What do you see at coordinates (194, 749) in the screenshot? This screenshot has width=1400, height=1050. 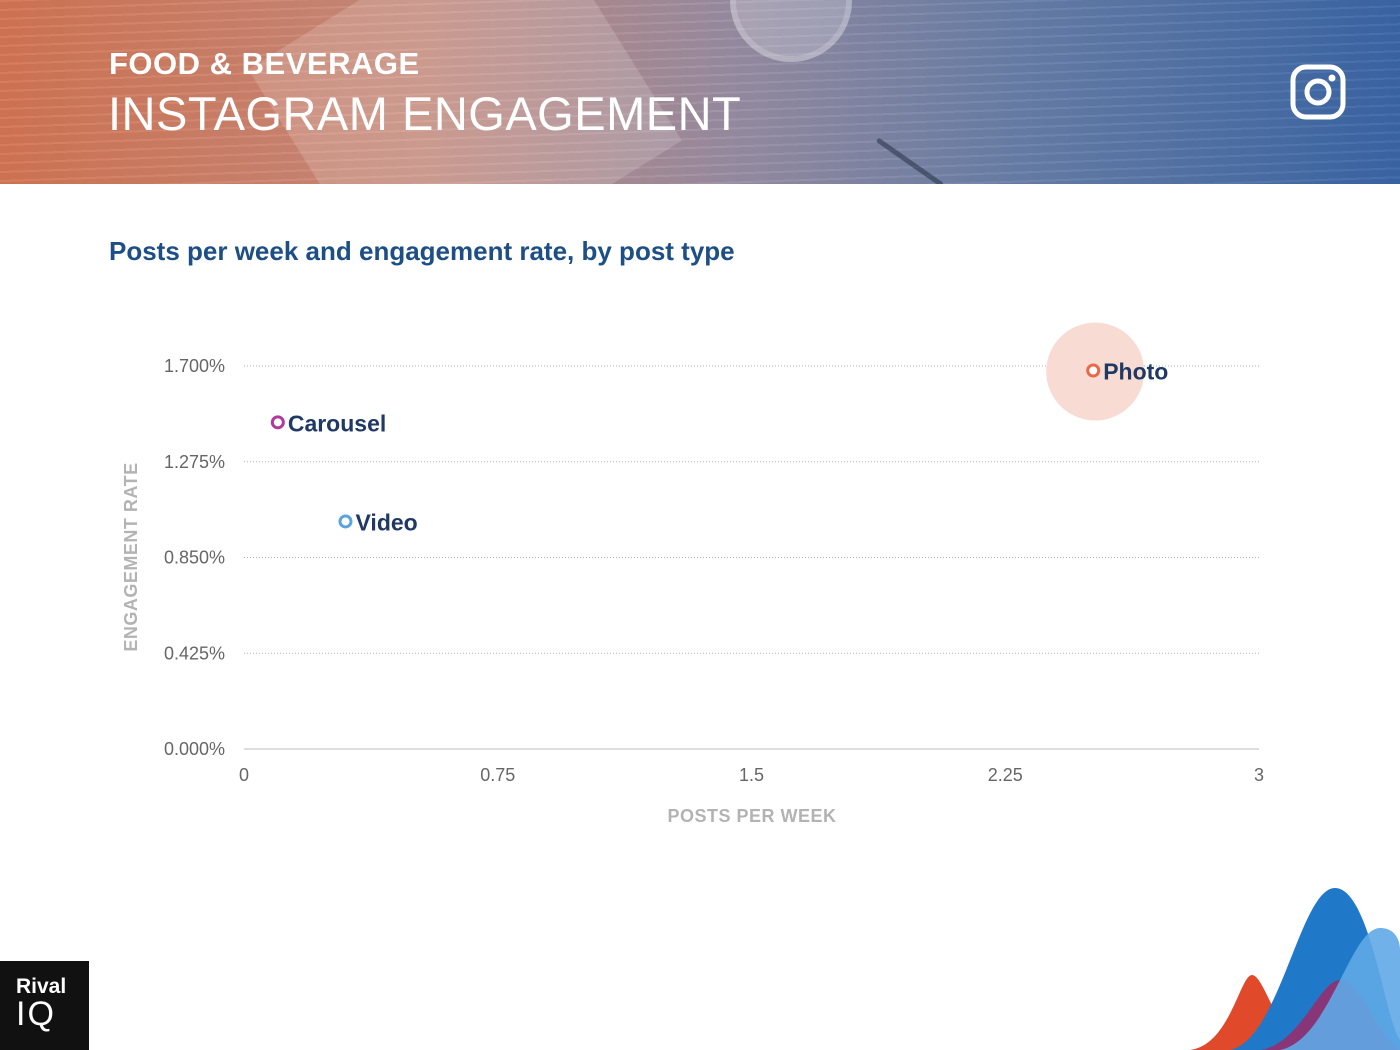 I see `y-tick-label: 0.000%` at bounding box center [194, 749].